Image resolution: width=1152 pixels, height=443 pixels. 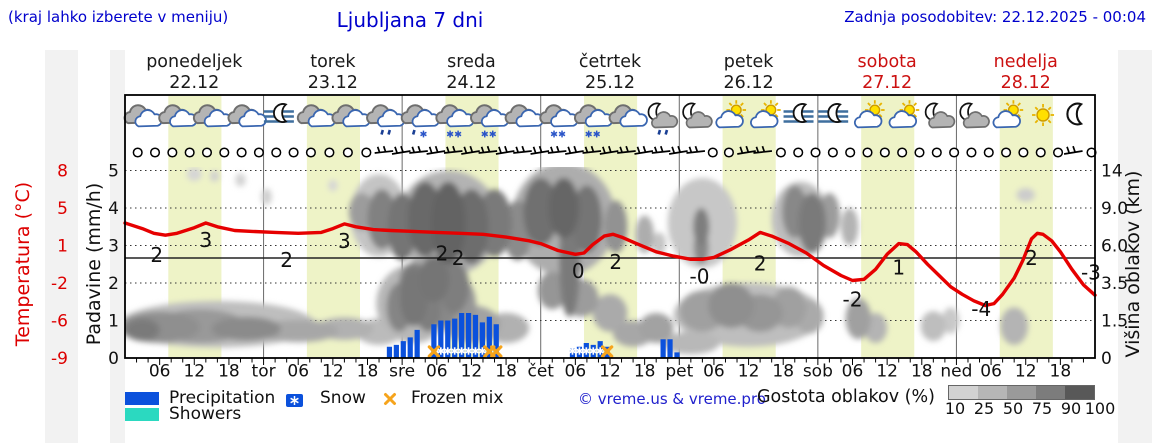 I want to click on precipitation-axis-title: Padavine (mm/h), so click(x=94, y=264).